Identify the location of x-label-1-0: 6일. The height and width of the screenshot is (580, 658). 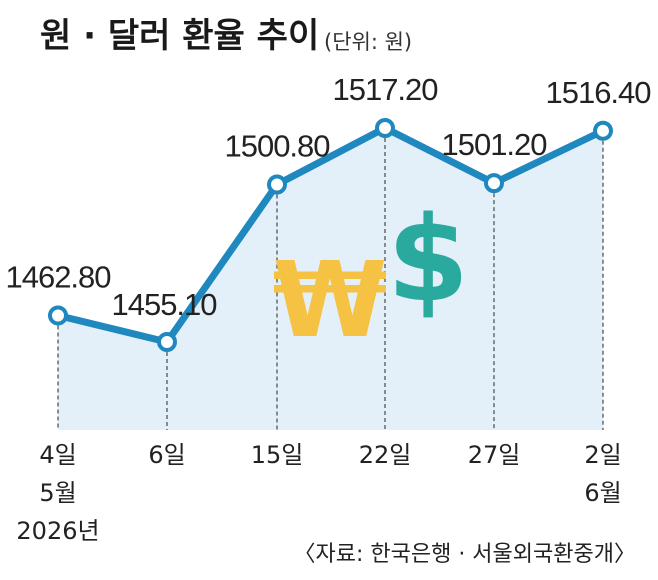
(166, 455).